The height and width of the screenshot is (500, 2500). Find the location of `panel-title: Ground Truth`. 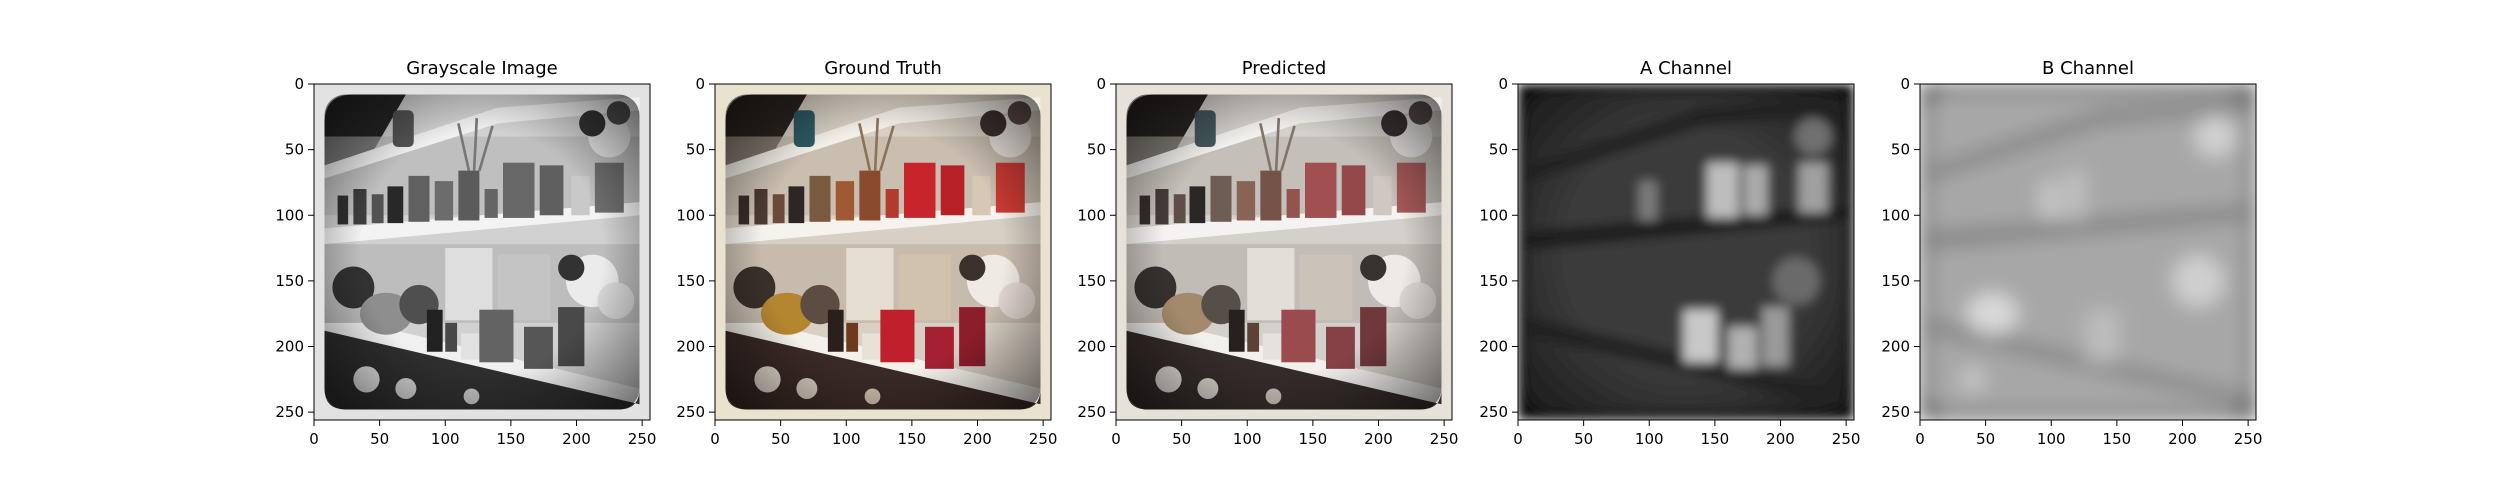

panel-title: Ground Truth is located at coordinates (883, 68).